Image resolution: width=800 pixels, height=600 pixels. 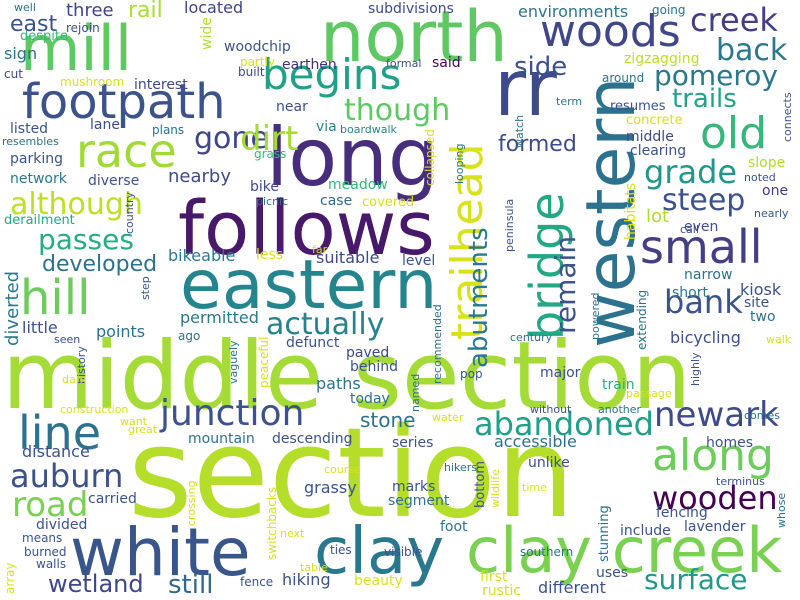 I want to click on word-nearly: nearly, so click(x=771, y=213).